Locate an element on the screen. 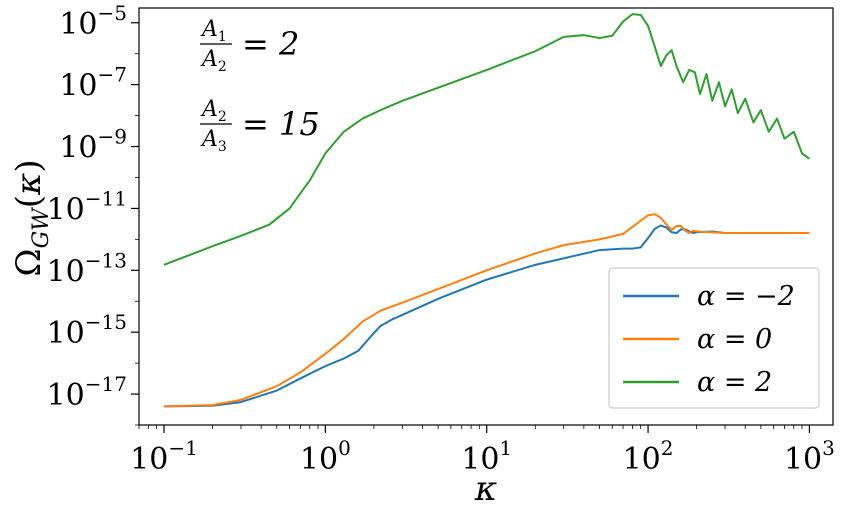 The width and height of the screenshot is (843, 513). x-tick-label: 10³ is located at coordinates (809, 456).